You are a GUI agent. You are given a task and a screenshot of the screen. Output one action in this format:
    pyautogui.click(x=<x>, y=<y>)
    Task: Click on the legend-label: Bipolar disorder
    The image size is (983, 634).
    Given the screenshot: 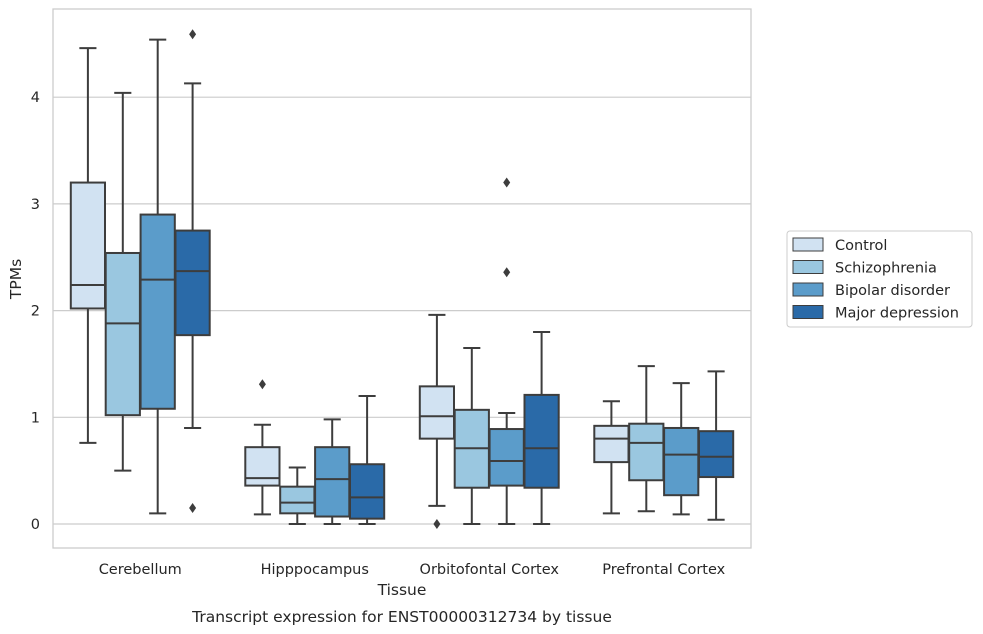 What is the action you would take?
    pyautogui.click(x=892, y=291)
    